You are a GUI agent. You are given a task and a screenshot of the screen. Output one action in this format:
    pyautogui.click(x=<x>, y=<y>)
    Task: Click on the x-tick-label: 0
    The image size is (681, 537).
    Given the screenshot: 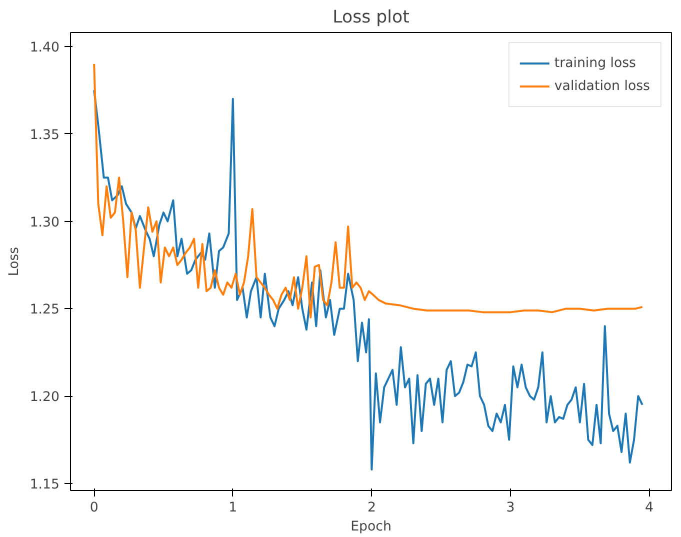 What is the action you would take?
    pyautogui.click(x=94, y=508)
    